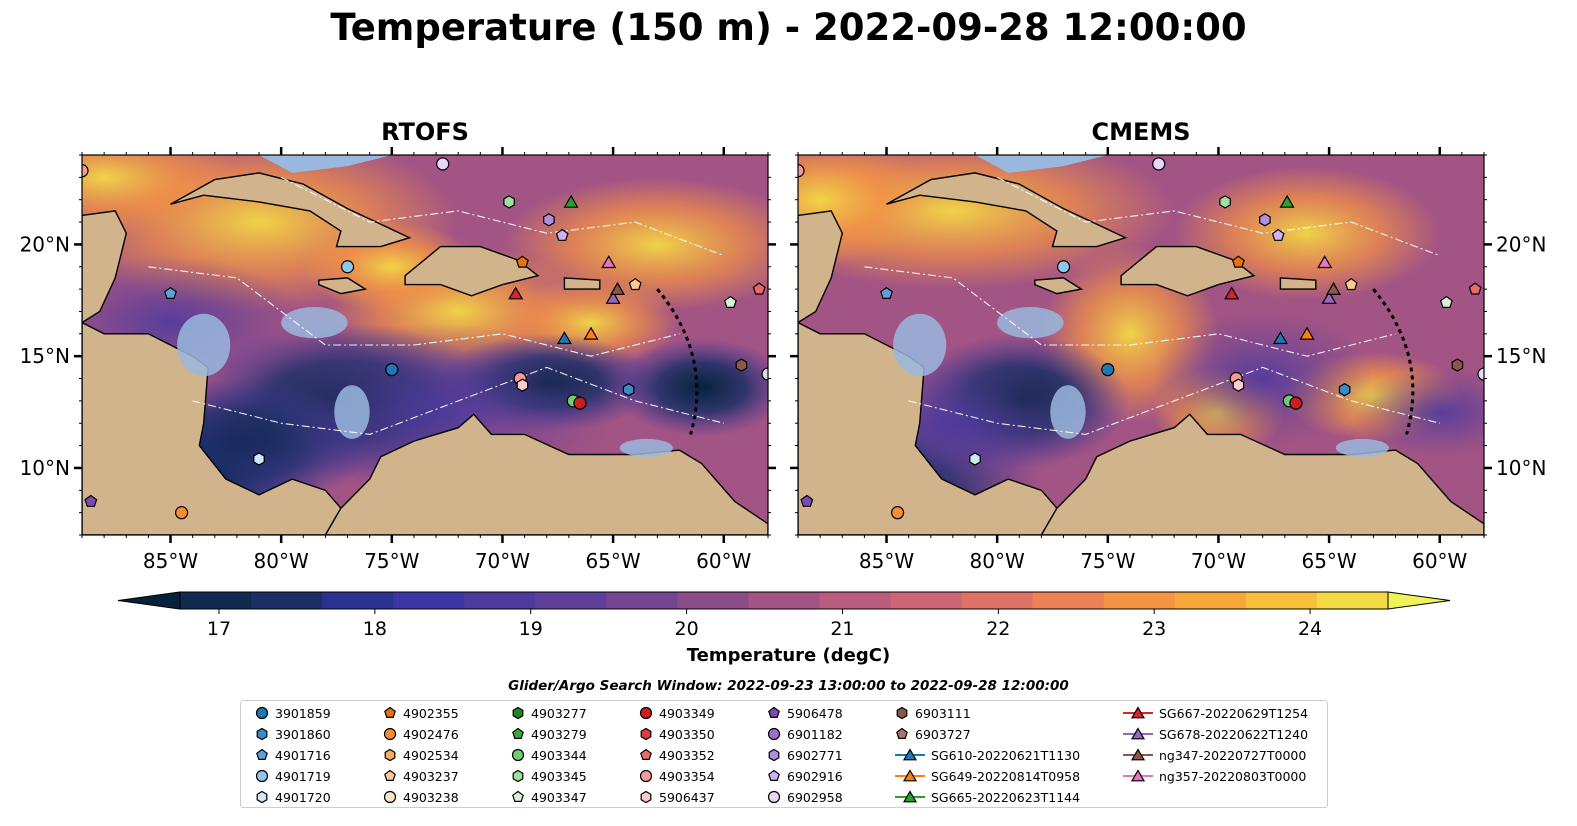 The image size is (1577, 826). What do you see at coordinates (1233, 776) in the screenshot?
I see `legend-label: ng357-20220803T0000` at bounding box center [1233, 776].